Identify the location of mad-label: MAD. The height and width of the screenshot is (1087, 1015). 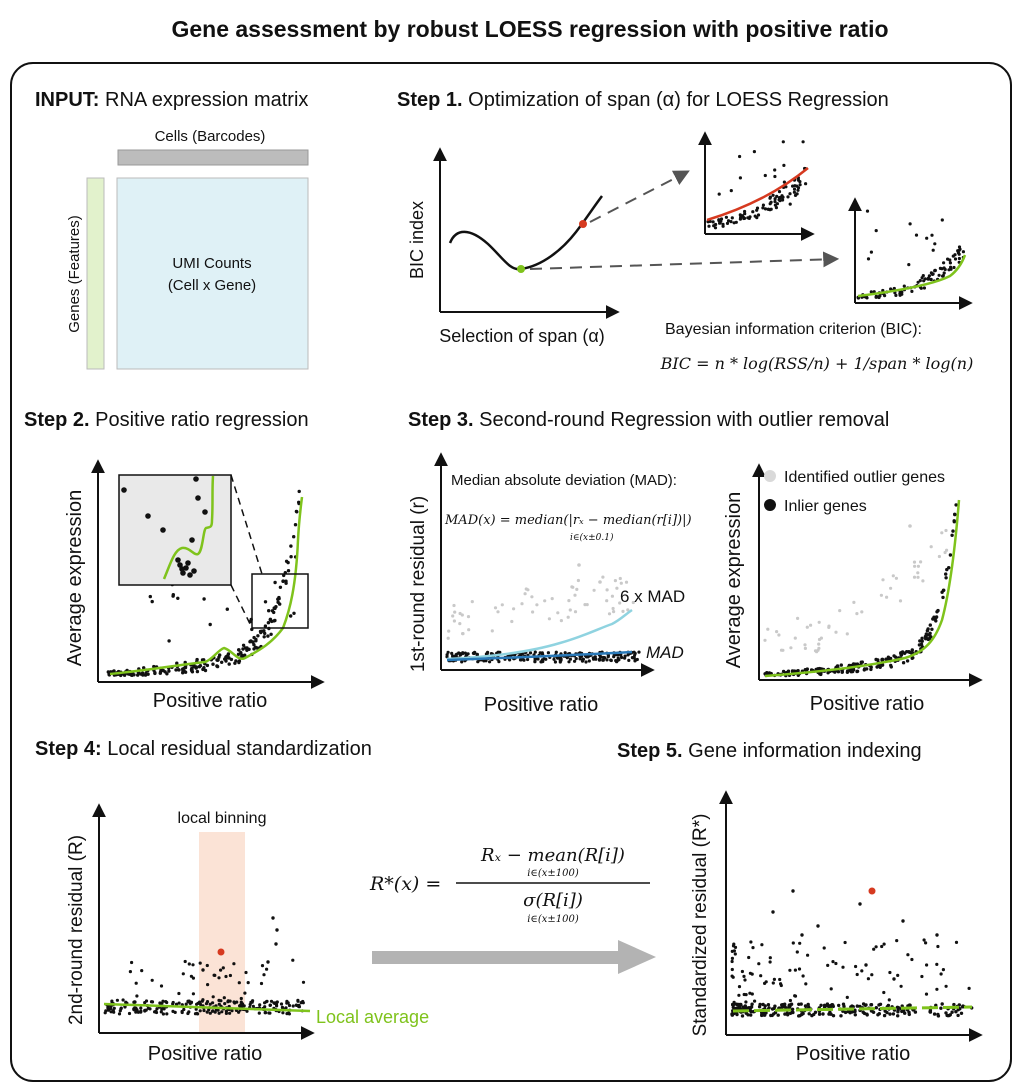
(665, 652).